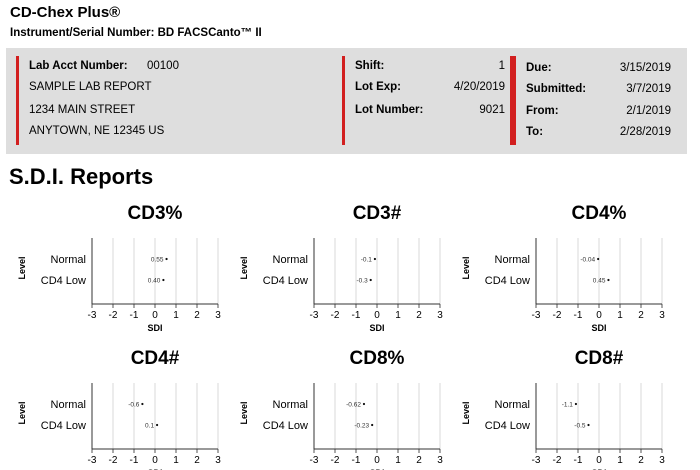  Describe the element at coordinates (507, 426) in the screenshot. I see `cd8-count-level-label: CD4 Low` at that location.